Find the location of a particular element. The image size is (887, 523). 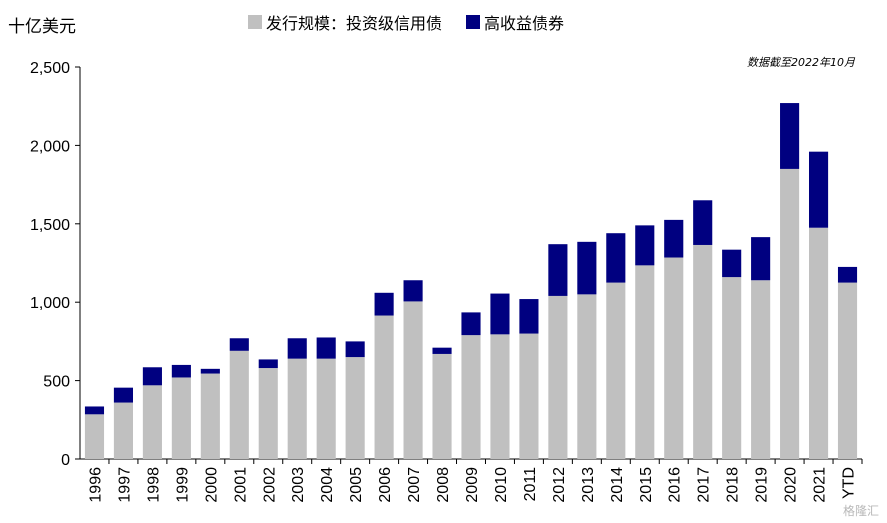

x-tick-label: 2013 is located at coordinates (588, 485).